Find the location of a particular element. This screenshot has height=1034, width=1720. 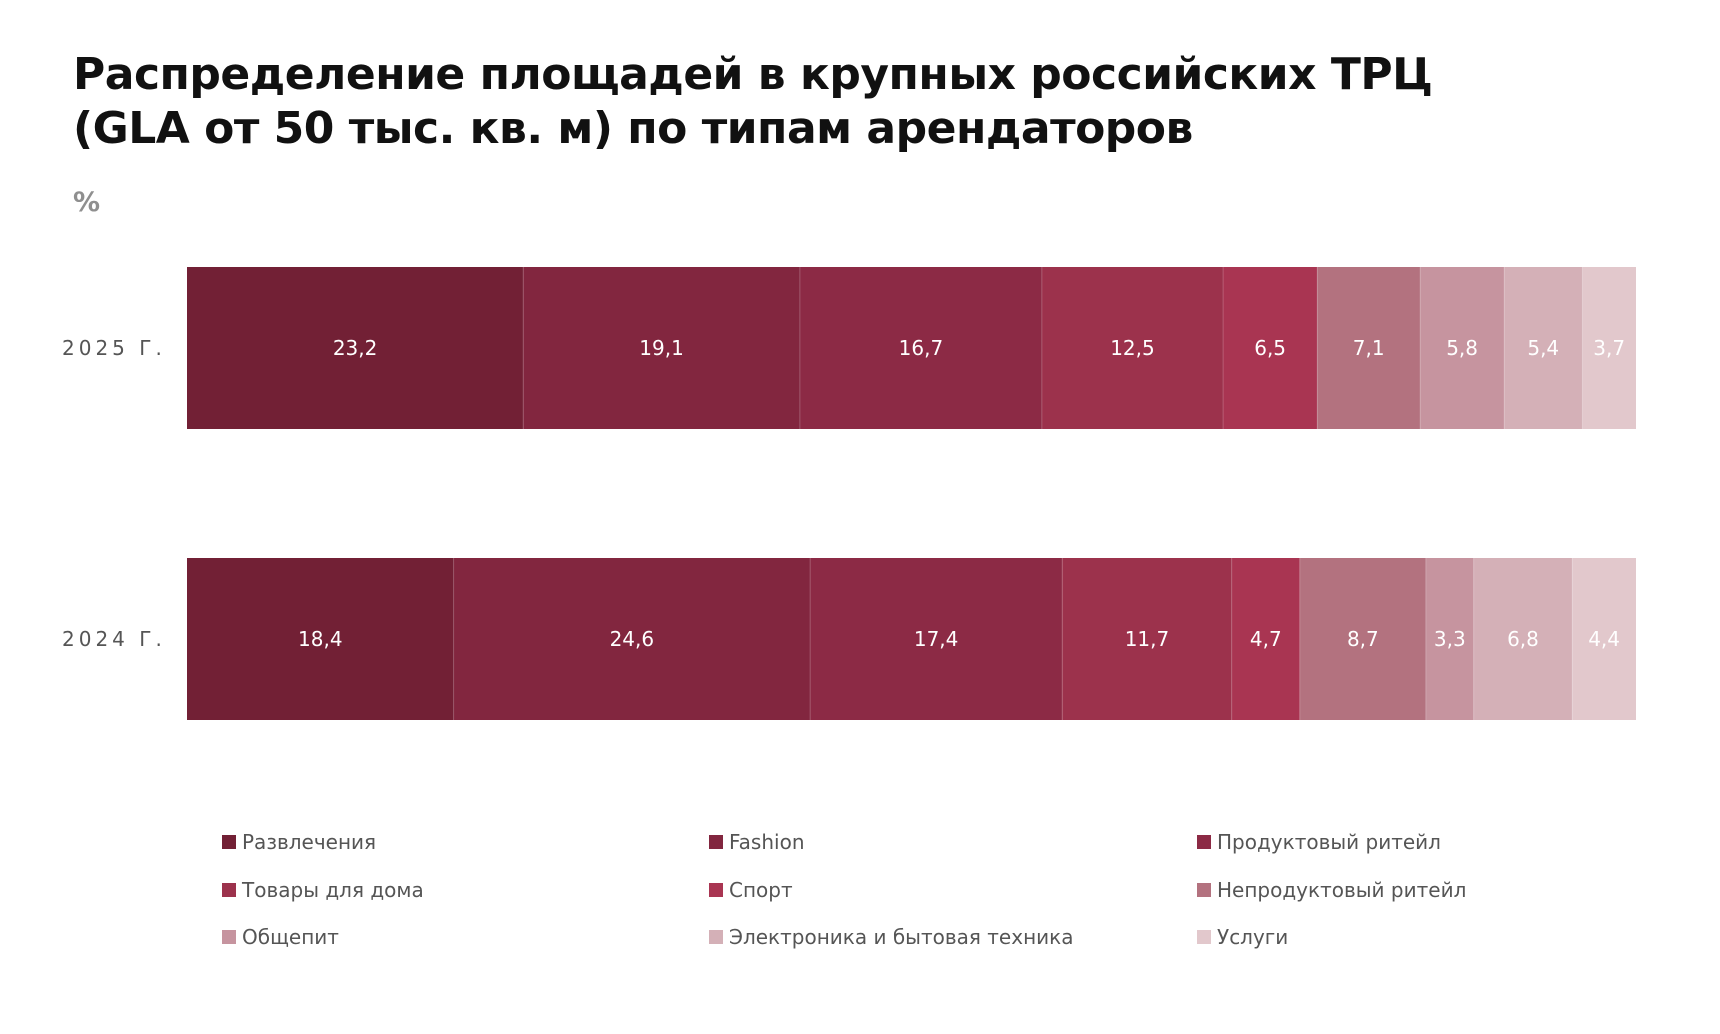

data-label: 4,4 is located at coordinates (1604, 639).